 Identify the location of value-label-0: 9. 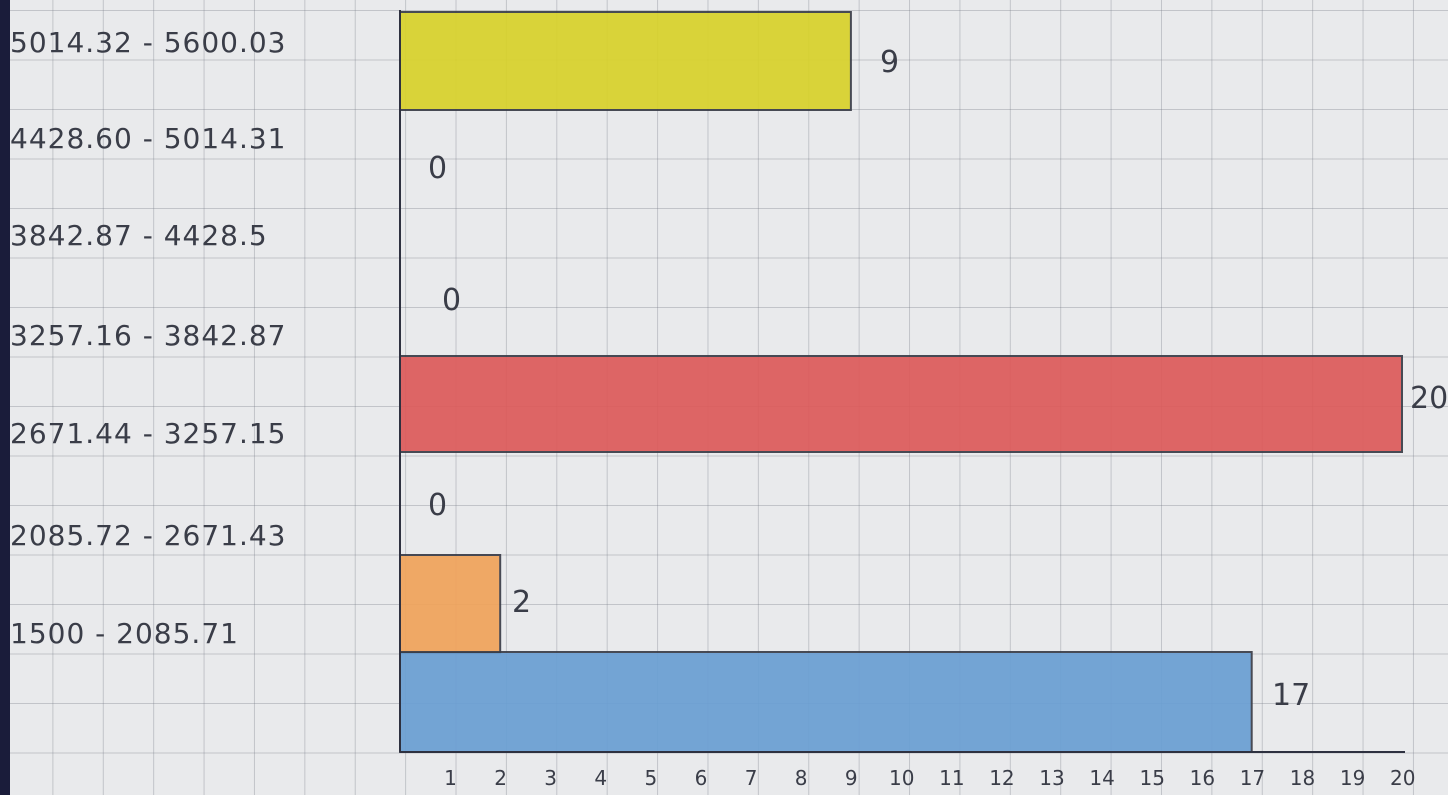
(889, 62).